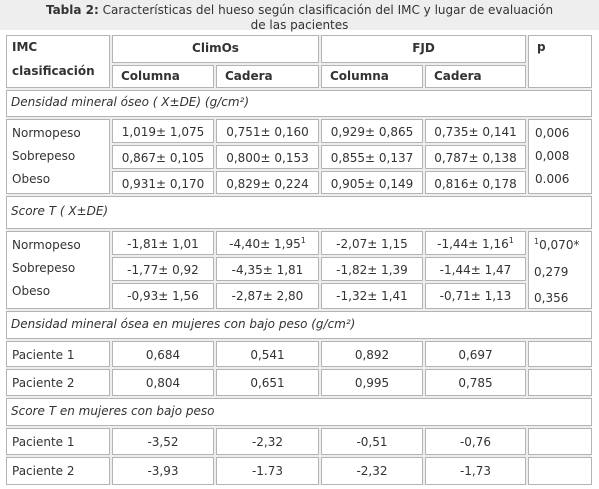  I want to click on bajo-paciente-1-climos-columna: 0,684, so click(163, 354).